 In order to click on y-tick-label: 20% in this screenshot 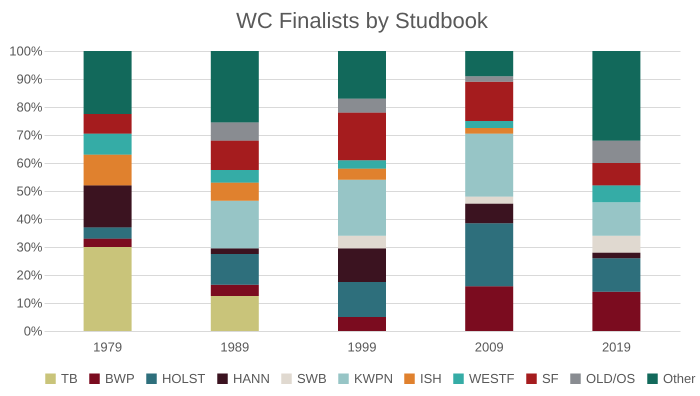, I will do `click(29, 275)`.